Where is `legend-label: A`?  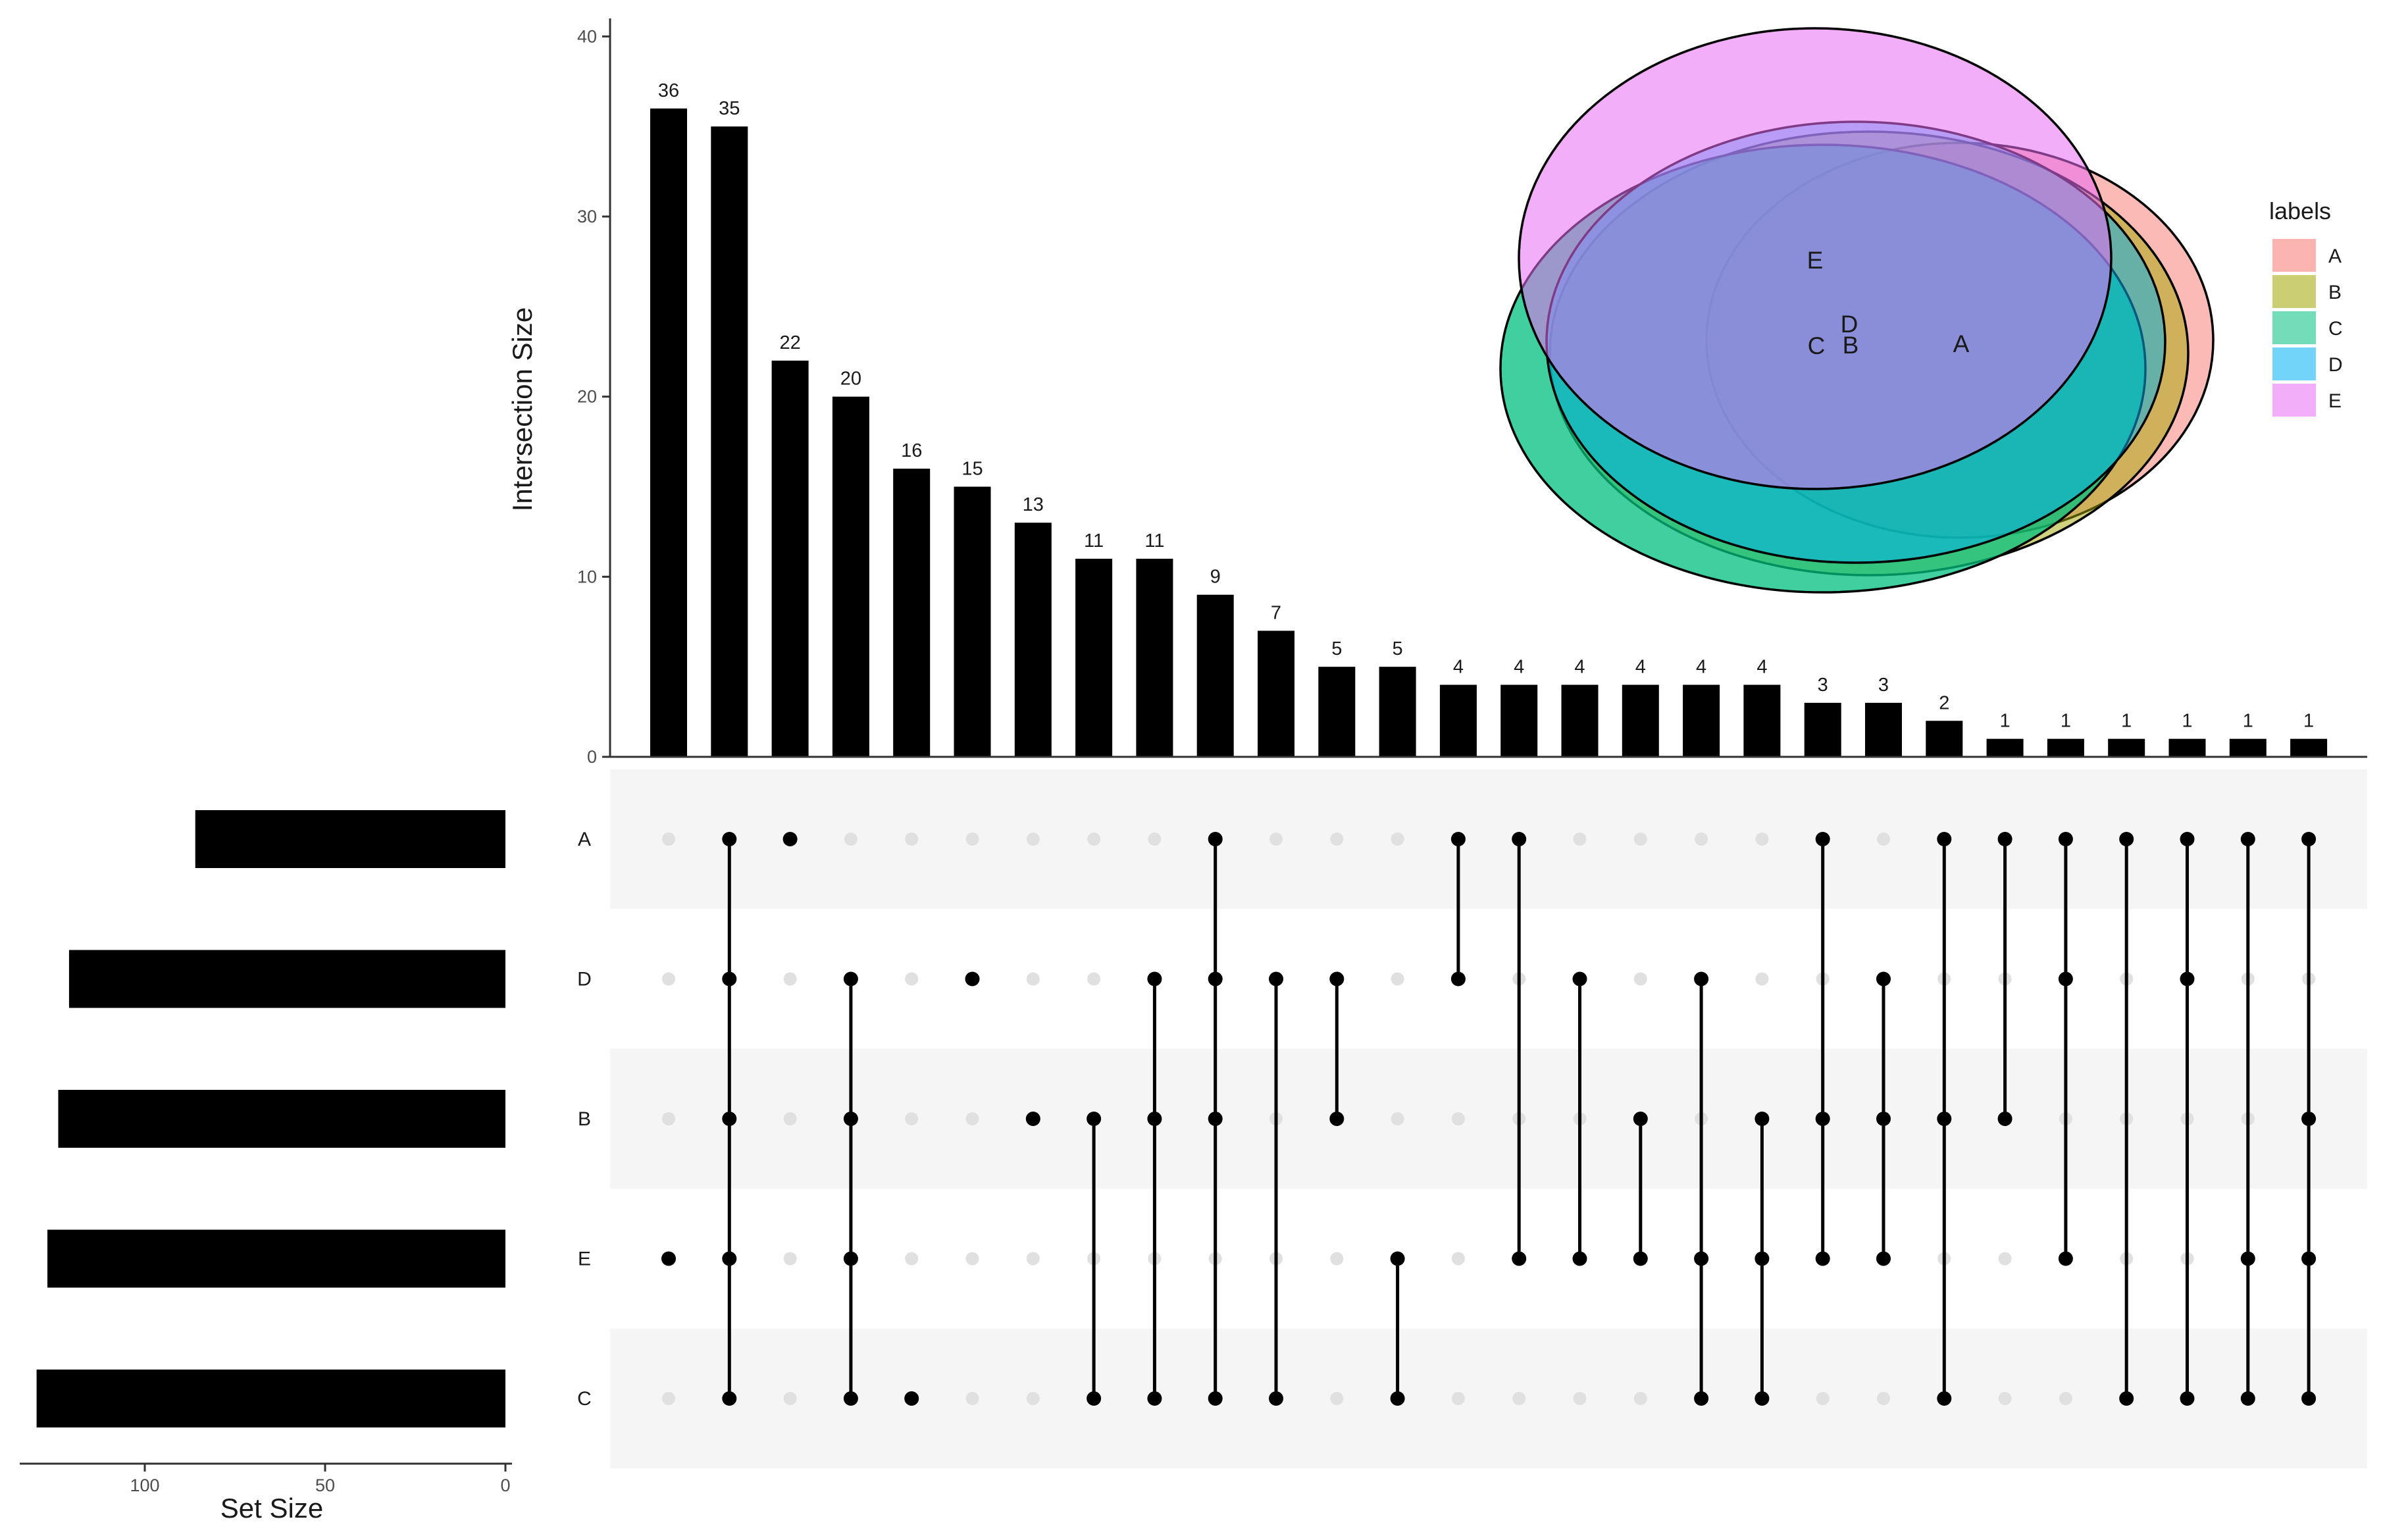 legend-label: A is located at coordinates (2335, 256).